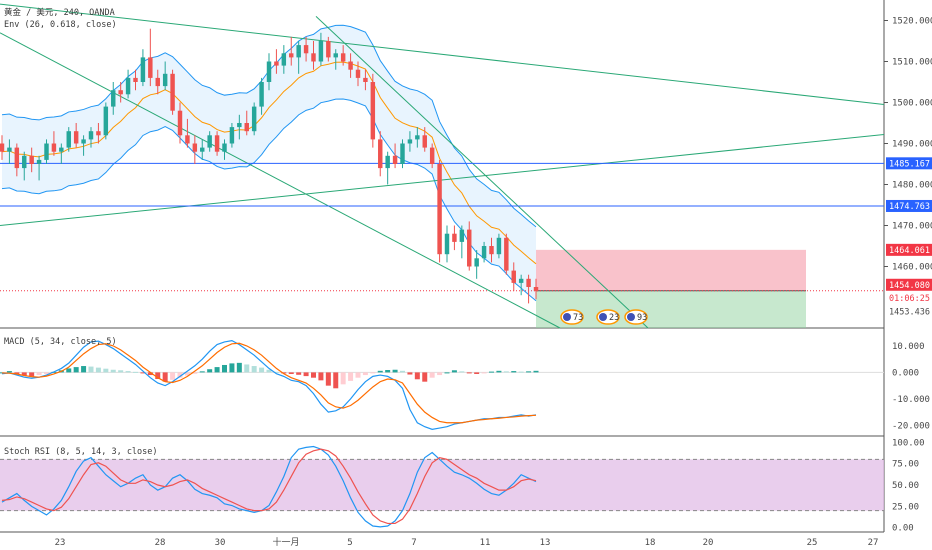  Describe the element at coordinates (485, 543) in the screenshot. I see `time-tick-label: 11` at that location.